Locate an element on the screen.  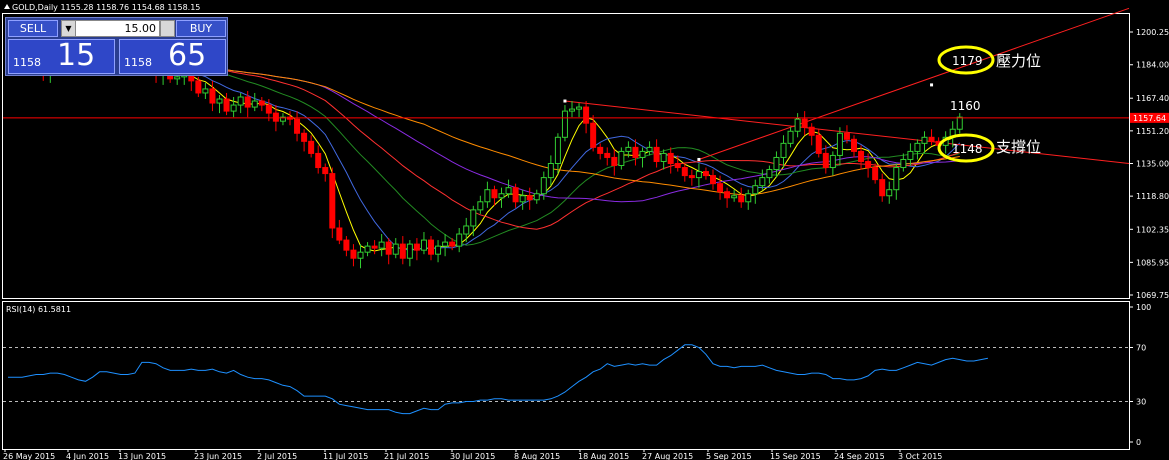
support-circle is located at coordinates (966, 148).